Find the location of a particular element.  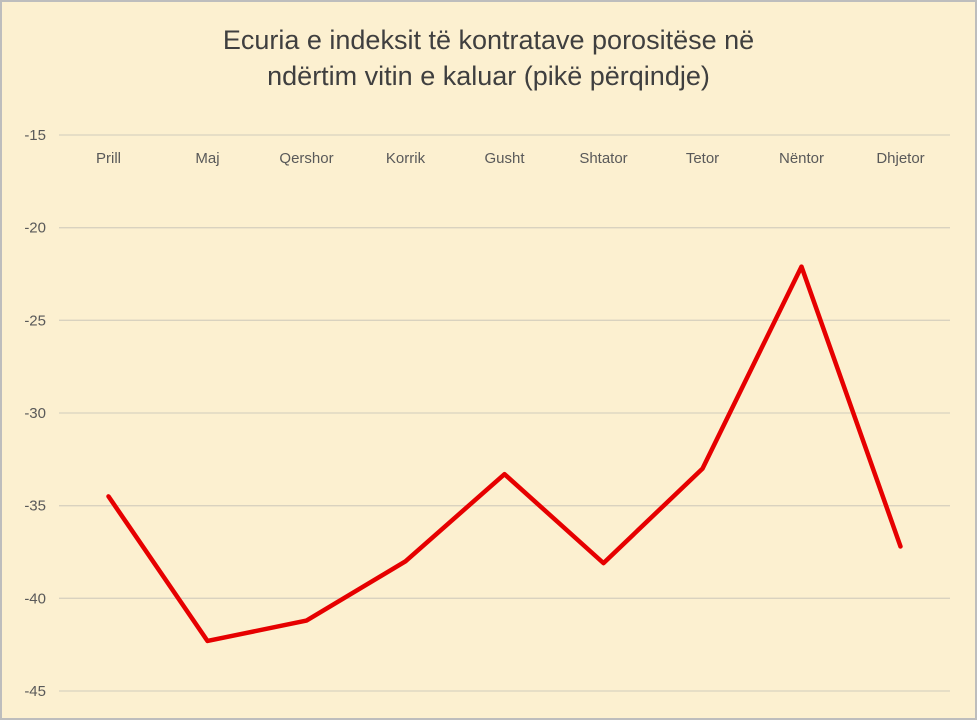

x-axis-category-label: Gusht is located at coordinates (504, 158).